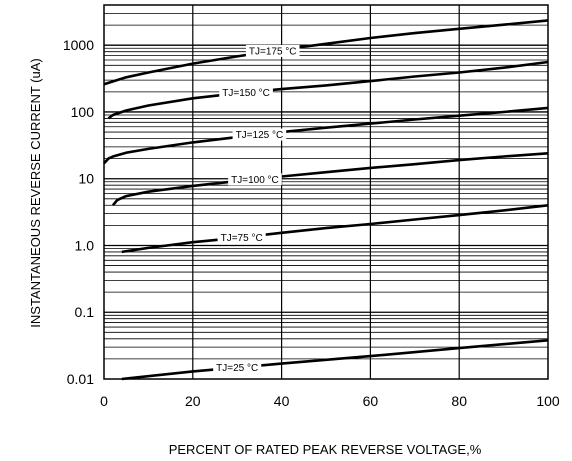 This screenshot has height=461, width=572. What do you see at coordinates (548, 401) in the screenshot?
I see `x-tick-label: 100` at bounding box center [548, 401].